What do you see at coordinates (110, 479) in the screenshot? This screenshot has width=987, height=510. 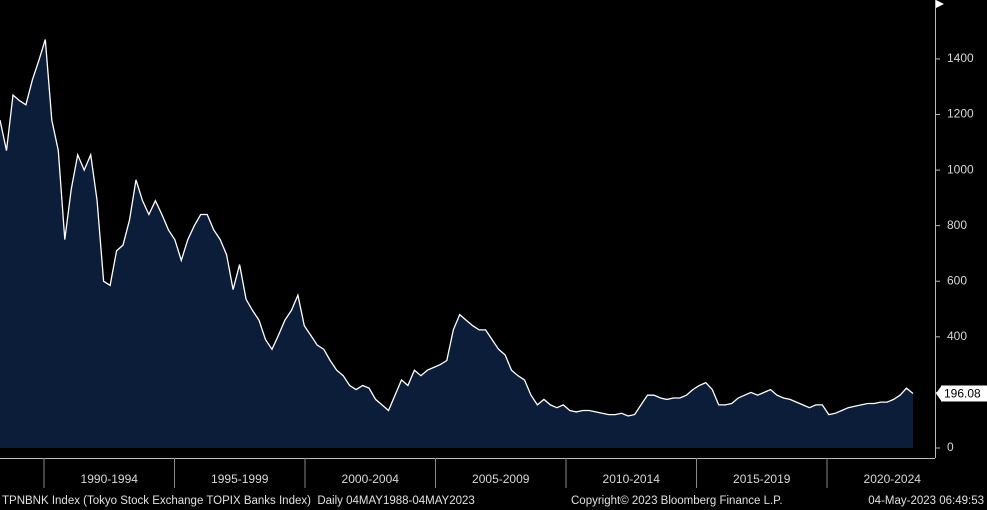 I see `x-tick-label: 1990-1994` at bounding box center [110, 479].